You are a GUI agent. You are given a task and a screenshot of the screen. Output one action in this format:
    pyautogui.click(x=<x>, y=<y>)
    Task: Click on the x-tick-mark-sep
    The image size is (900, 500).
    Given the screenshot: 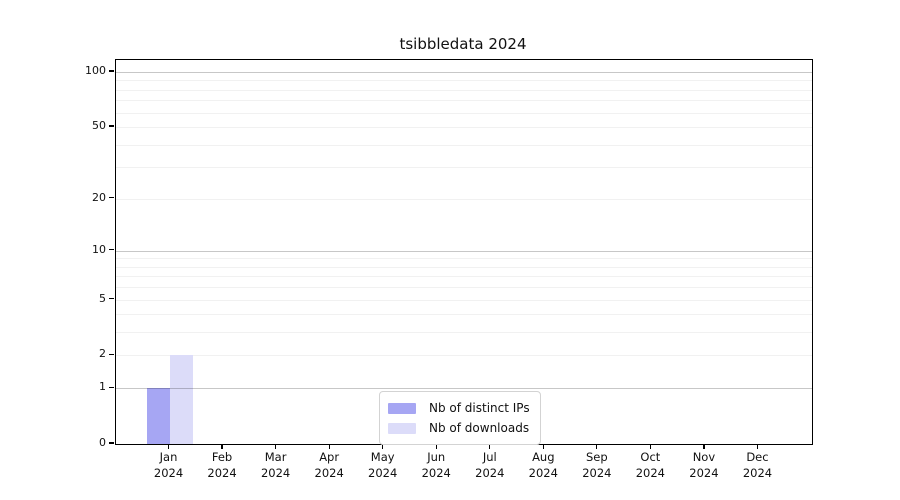 What is the action you would take?
    pyautogui.click(x=597, y=446)
    